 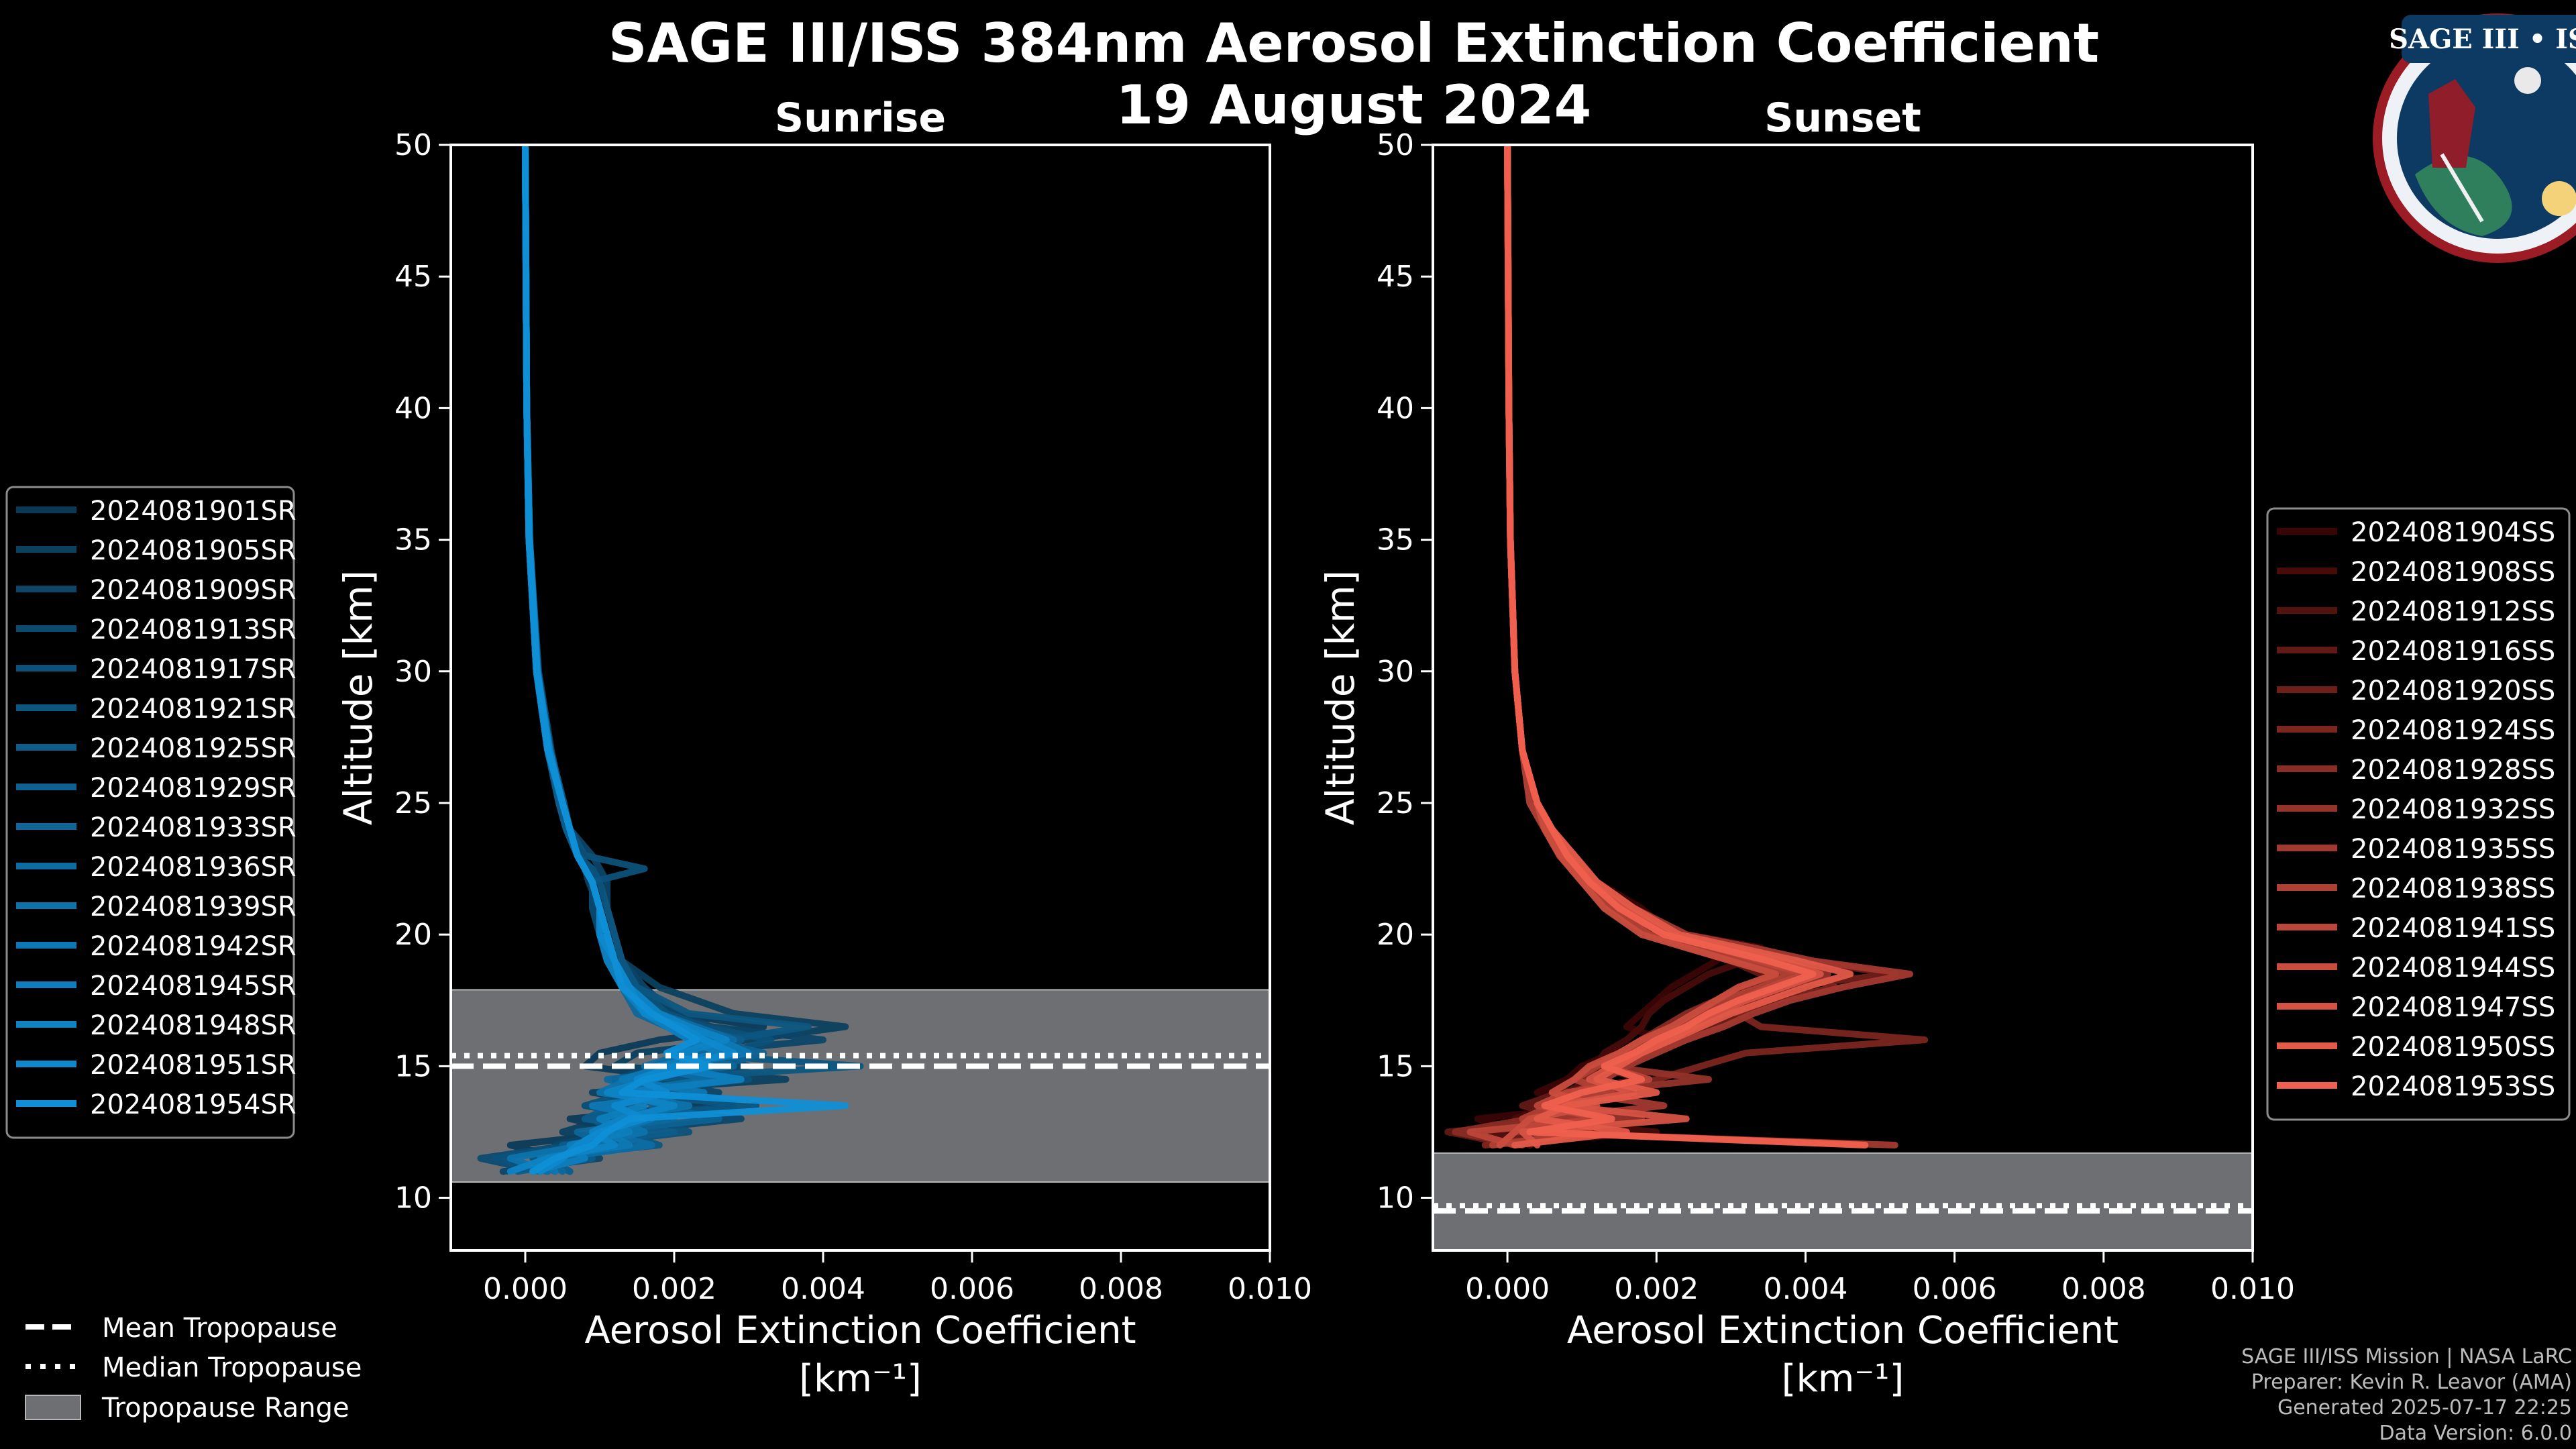 I want to click on moon-icon, so click(x=2527, y=80).